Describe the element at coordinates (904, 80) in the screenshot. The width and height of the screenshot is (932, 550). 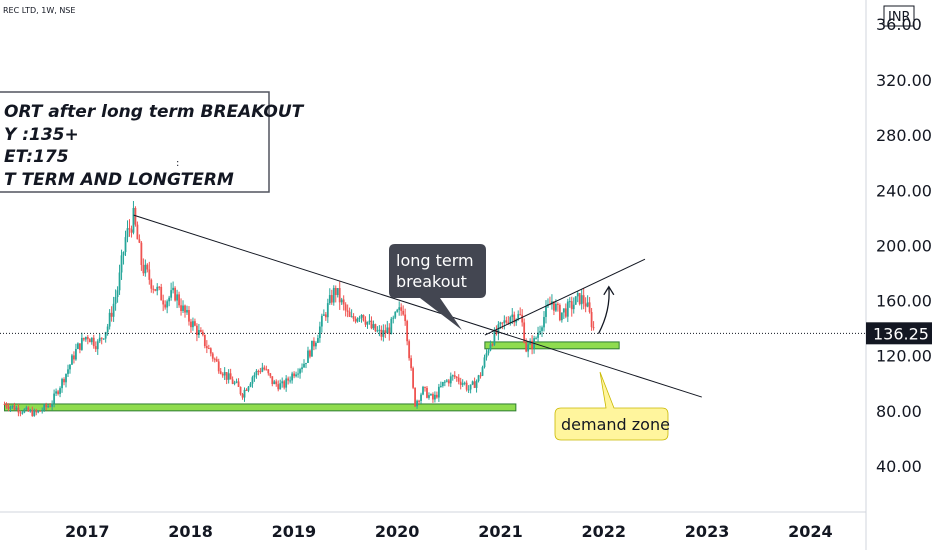
I see `price-tick-320: 320.00` at that location.